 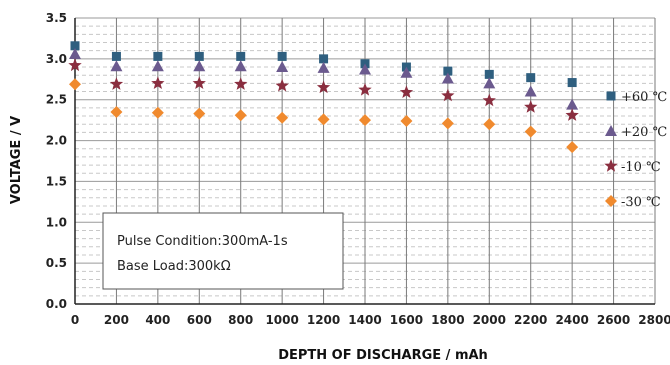 I want to click on x-tick-label: 2200, so click(x=530, y=320).